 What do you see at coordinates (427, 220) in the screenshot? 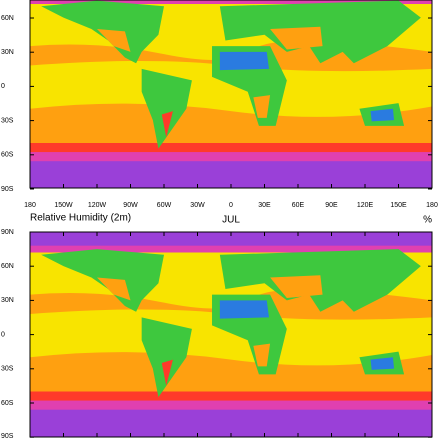
I see `units-label: %` at bounding box center [427, 220].